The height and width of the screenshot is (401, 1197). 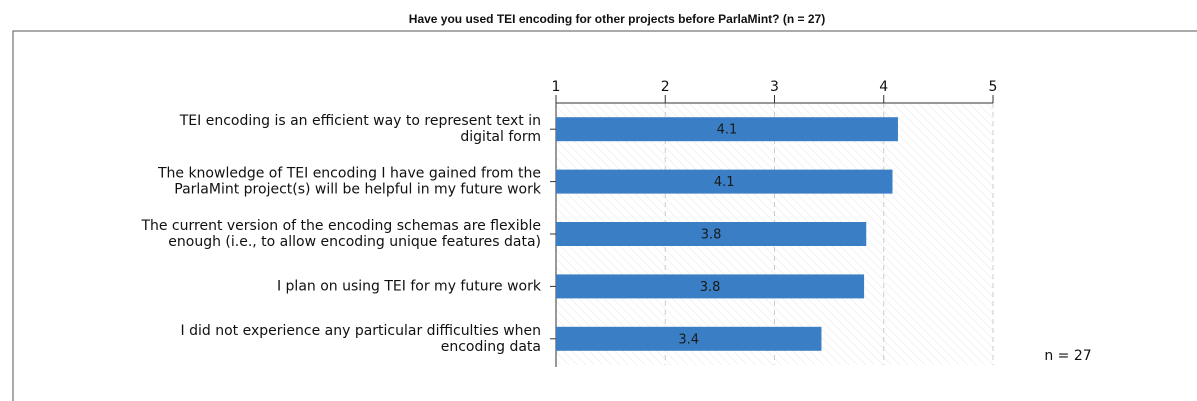 I want to click on x-tick-label: 4, so click(x=883, y=87).